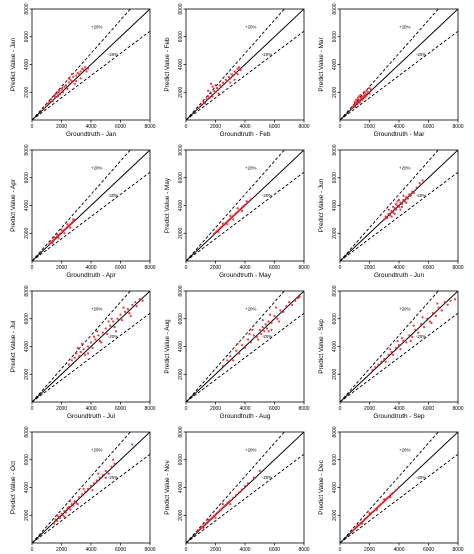 The width and height of the screenshot is (474, 554). Describe the element at coordinates (369, 127) in the screenshot. I see `x-tick-label: 2000` at that location.